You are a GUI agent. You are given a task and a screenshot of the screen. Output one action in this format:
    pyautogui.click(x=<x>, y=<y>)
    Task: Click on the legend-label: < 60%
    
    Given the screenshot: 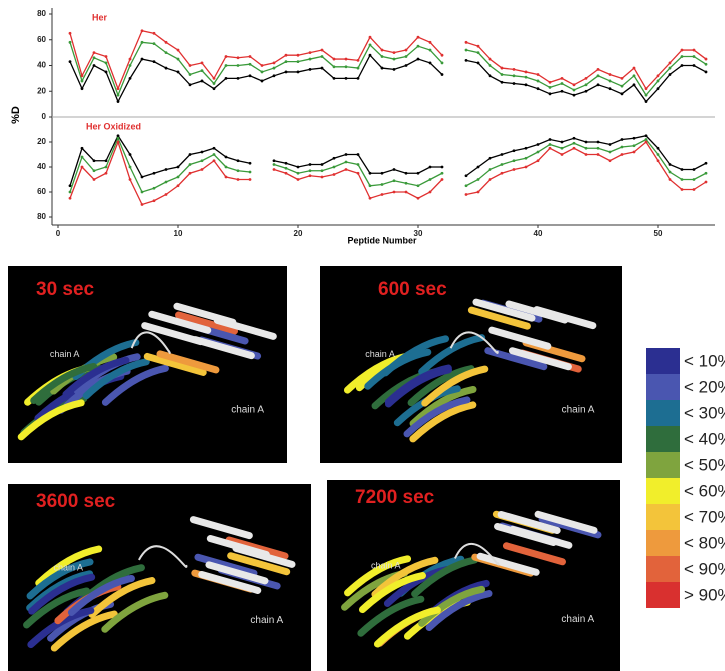 What is the action you would take?
    pyautogui.click(x=704, y=490)
    